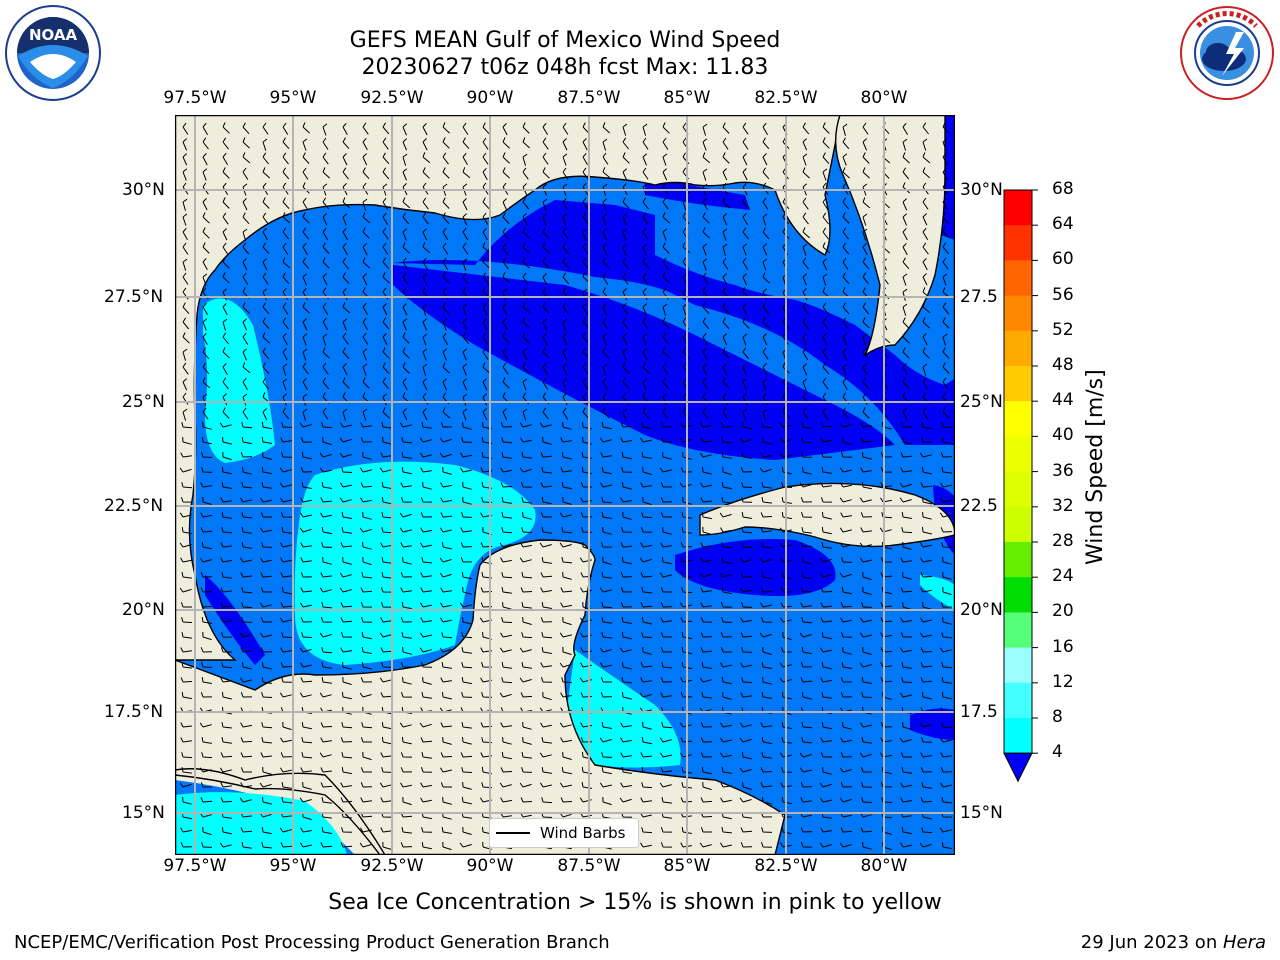 Image resolution: width=1280 pixels, height=960 pixels. I want to click on lat-label-right-27-5: 27.5, so click(979, 297).